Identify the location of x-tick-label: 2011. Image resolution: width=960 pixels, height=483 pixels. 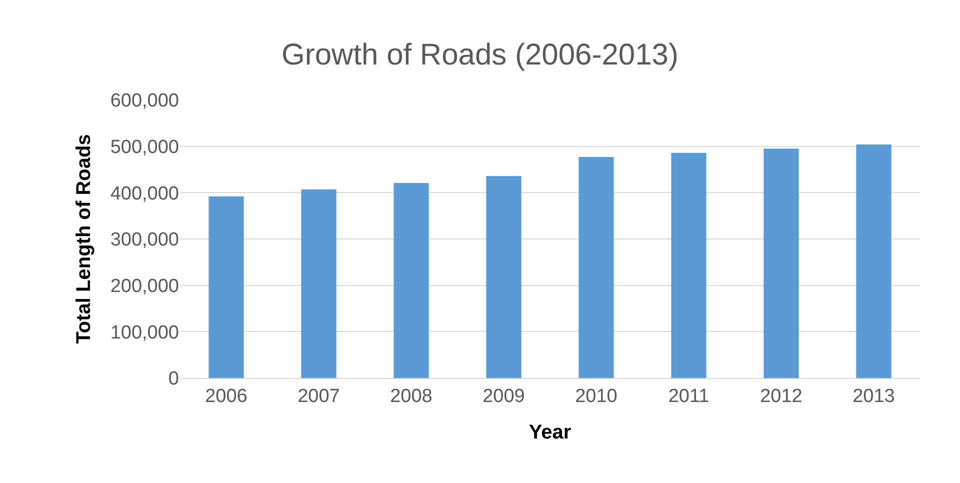
(689, 396).